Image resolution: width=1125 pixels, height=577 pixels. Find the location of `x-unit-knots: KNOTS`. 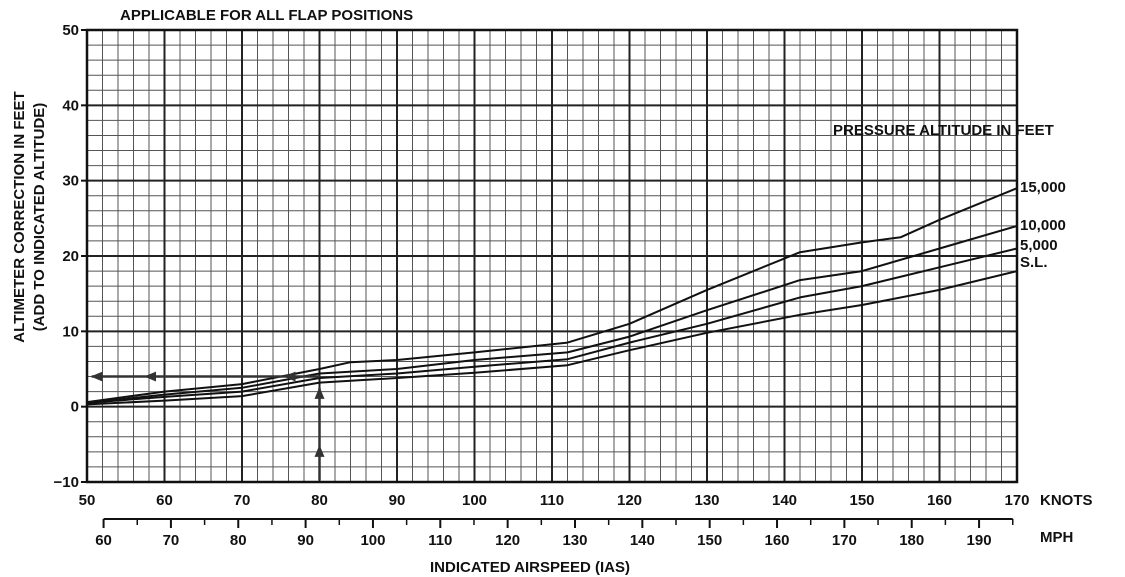

x-unit-knots: KNOTS is located at coordinates (1066, 500).